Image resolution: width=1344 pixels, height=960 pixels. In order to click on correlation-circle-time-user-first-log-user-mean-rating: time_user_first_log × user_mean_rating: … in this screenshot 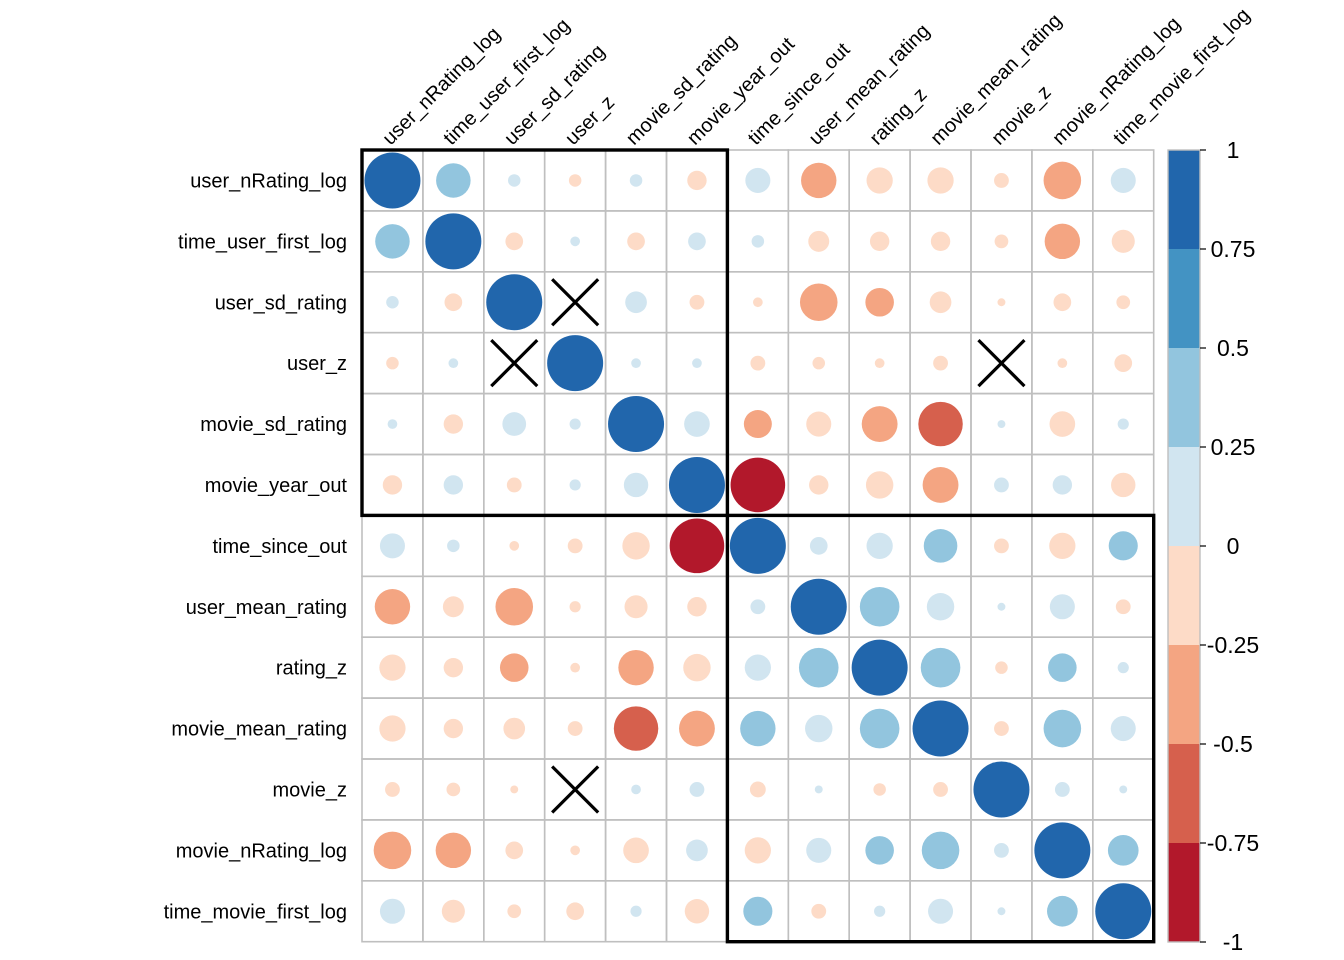, I will do `click(819, 241)`.